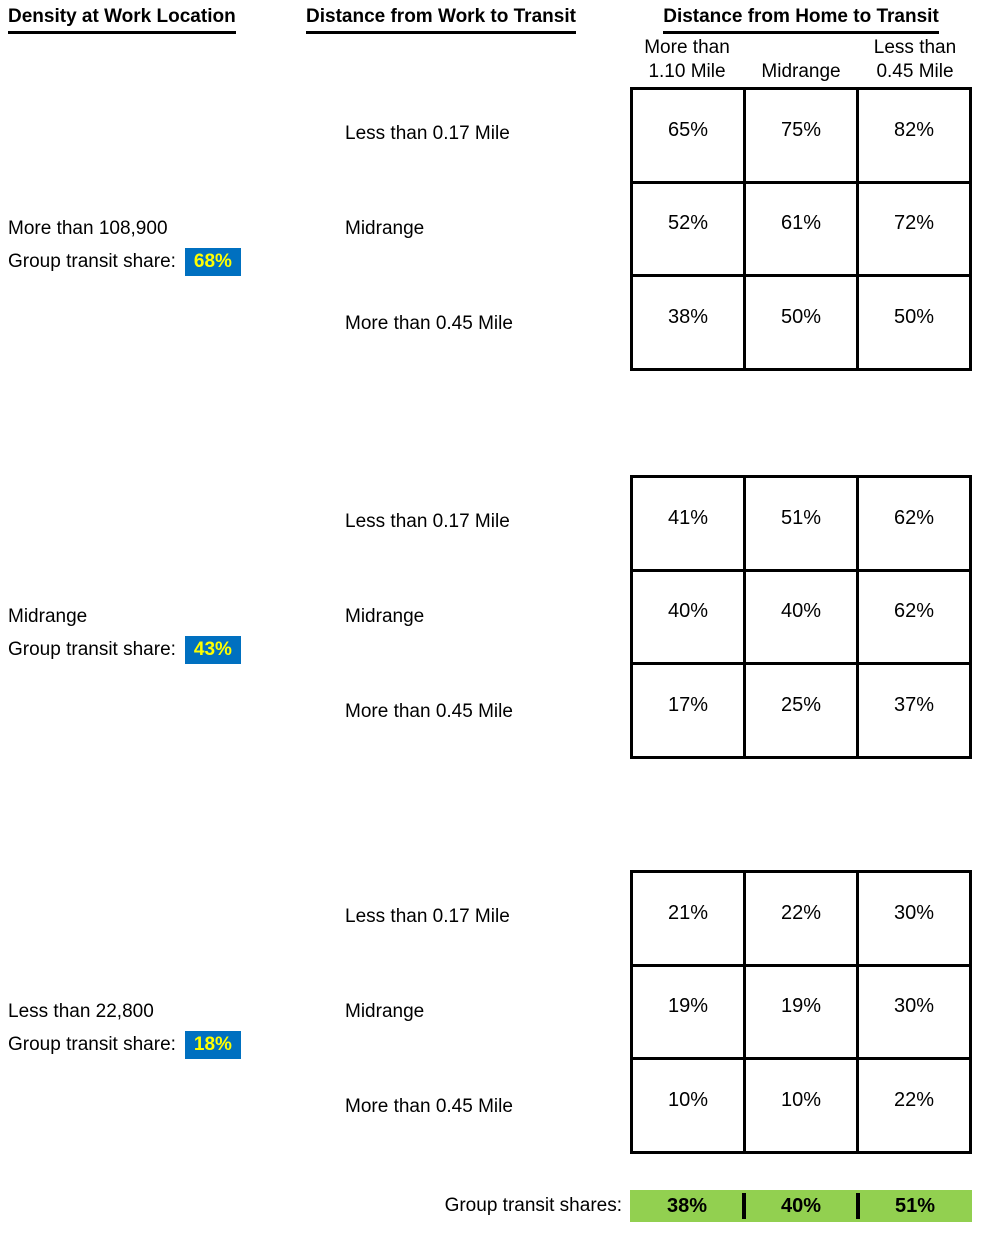 This screenshot has height=1236, width=981. I want to click on home-transit-column-header-text: Distance from Home to Transit, so click(801, 20).